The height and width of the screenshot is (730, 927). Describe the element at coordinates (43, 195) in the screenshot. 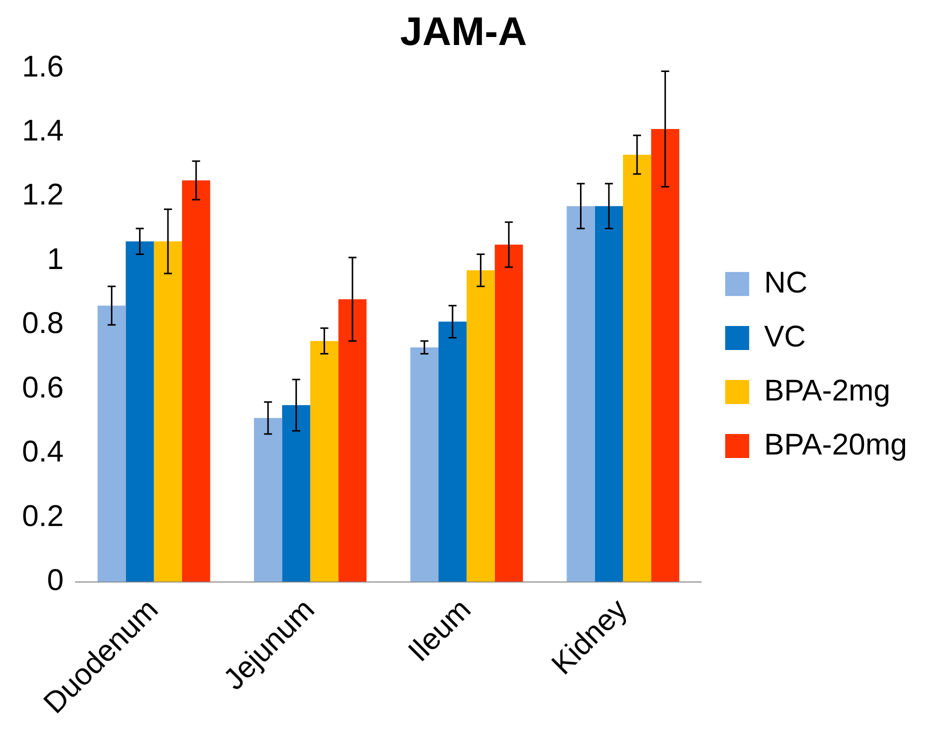

I see `y-tick-label: 1.2` at that location.